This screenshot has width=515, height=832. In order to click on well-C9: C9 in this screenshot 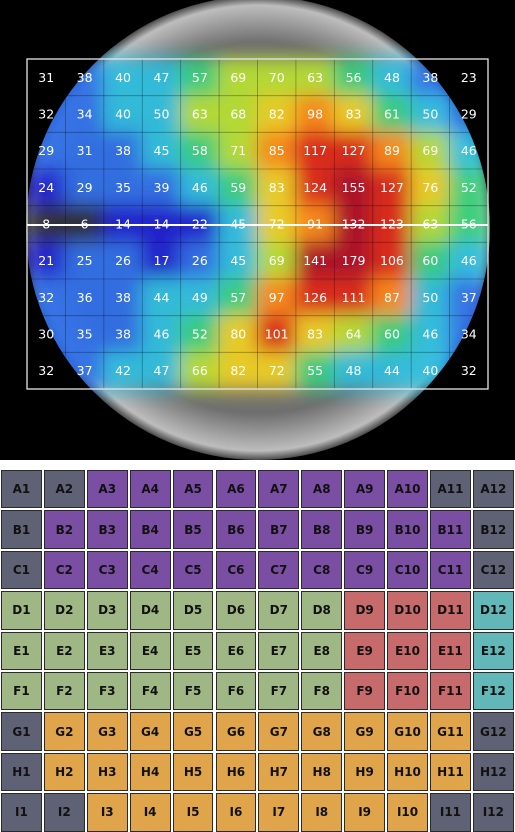, I will do `click(365, 570)`.